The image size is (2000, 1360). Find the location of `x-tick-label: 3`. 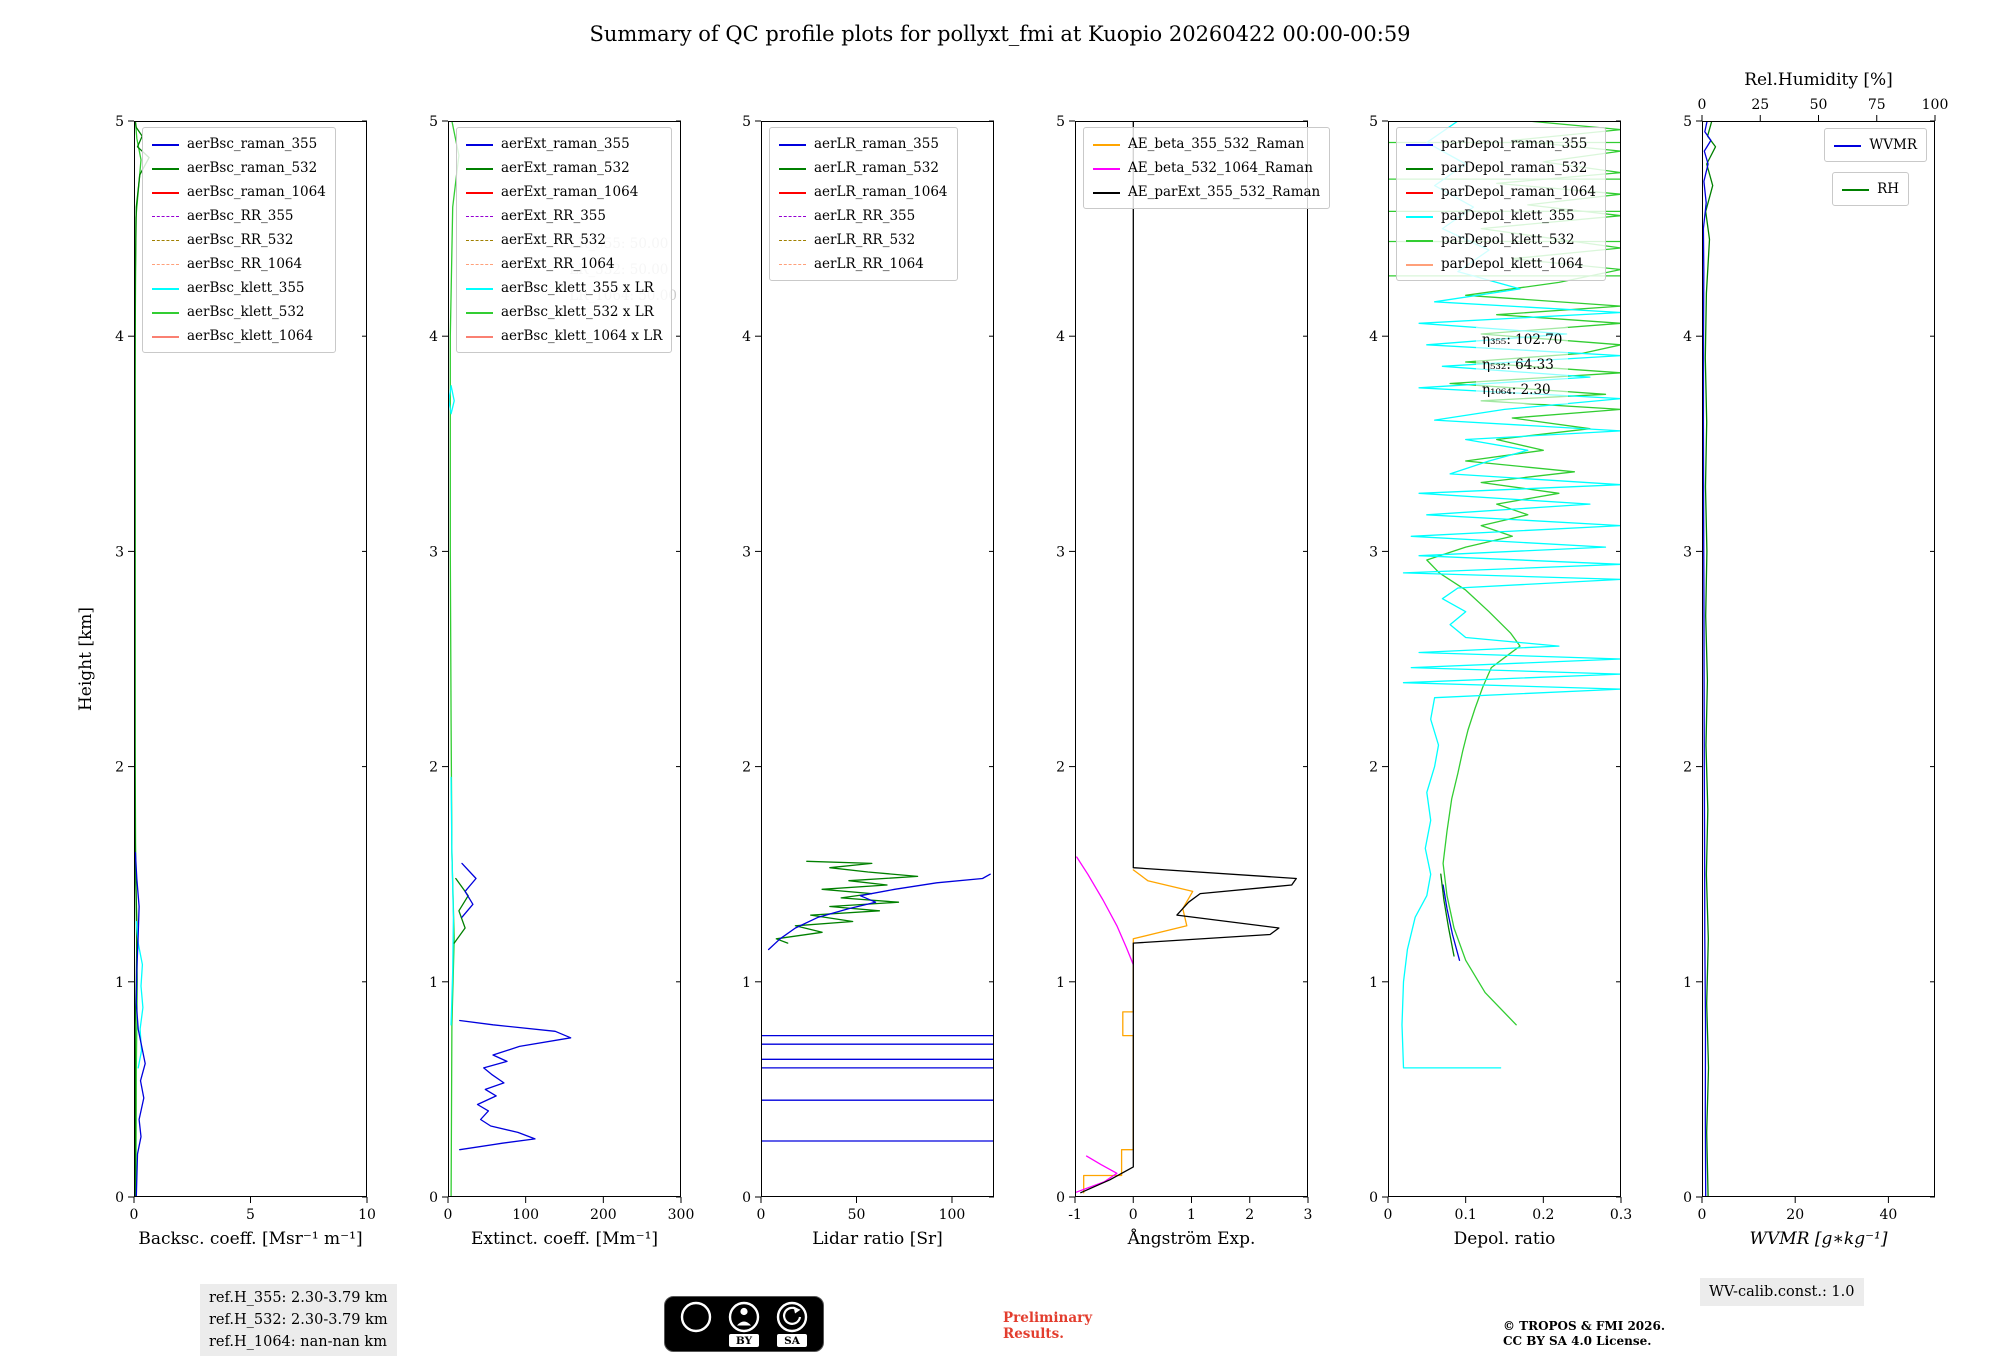

x-tick-label: 3 is located at coordinates (1308, 1215).